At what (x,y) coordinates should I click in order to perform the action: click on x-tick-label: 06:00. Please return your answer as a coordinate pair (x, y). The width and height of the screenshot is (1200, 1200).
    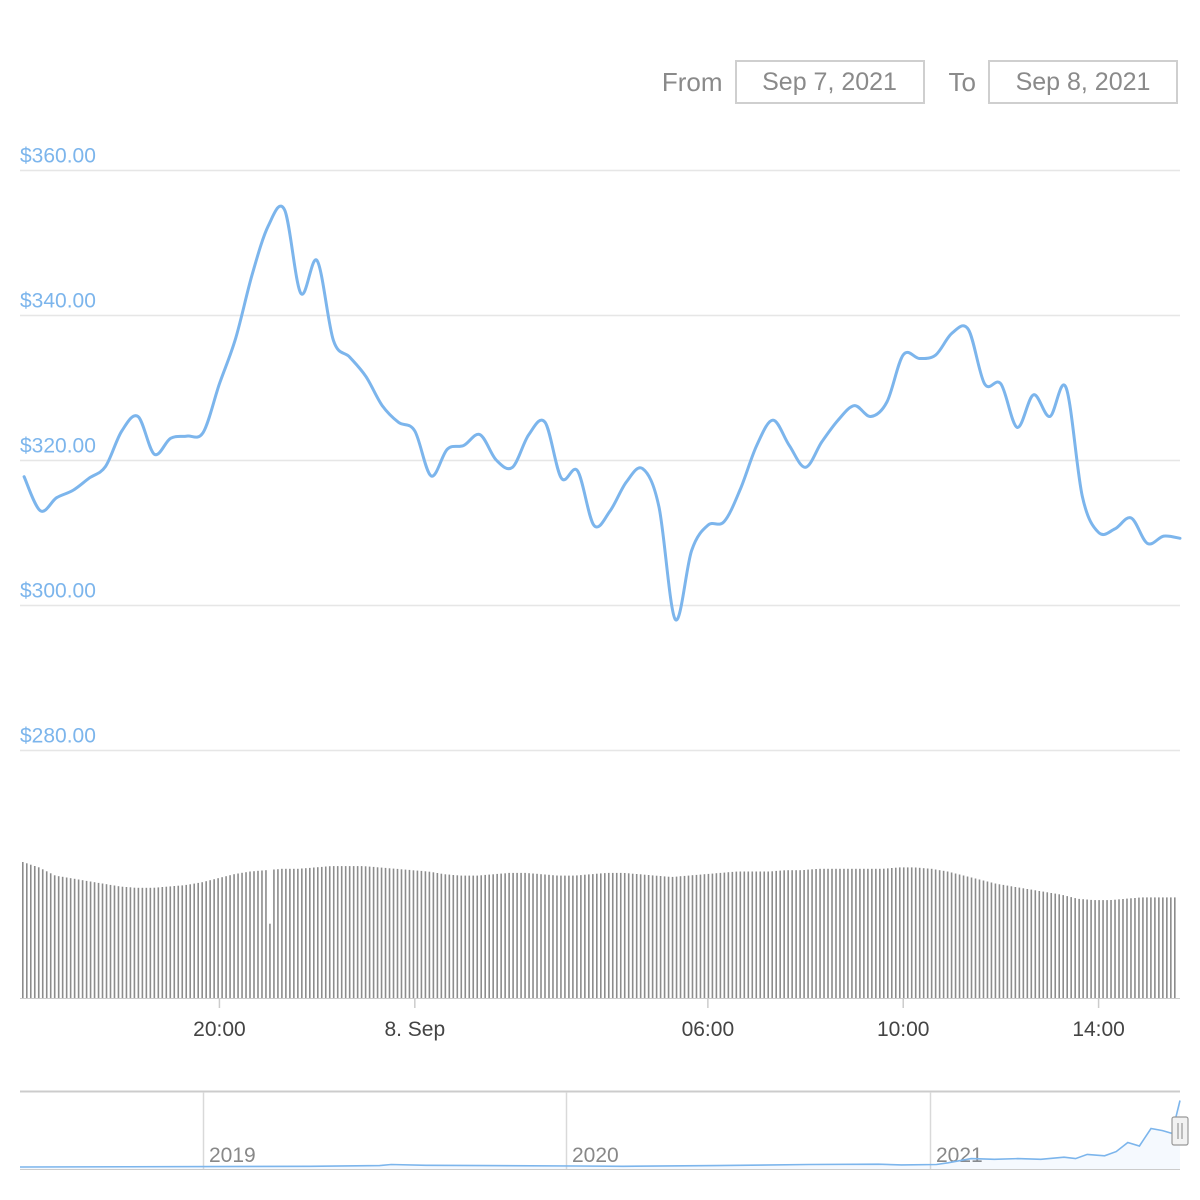
    Looking at the image, I should click on (708, 1029).